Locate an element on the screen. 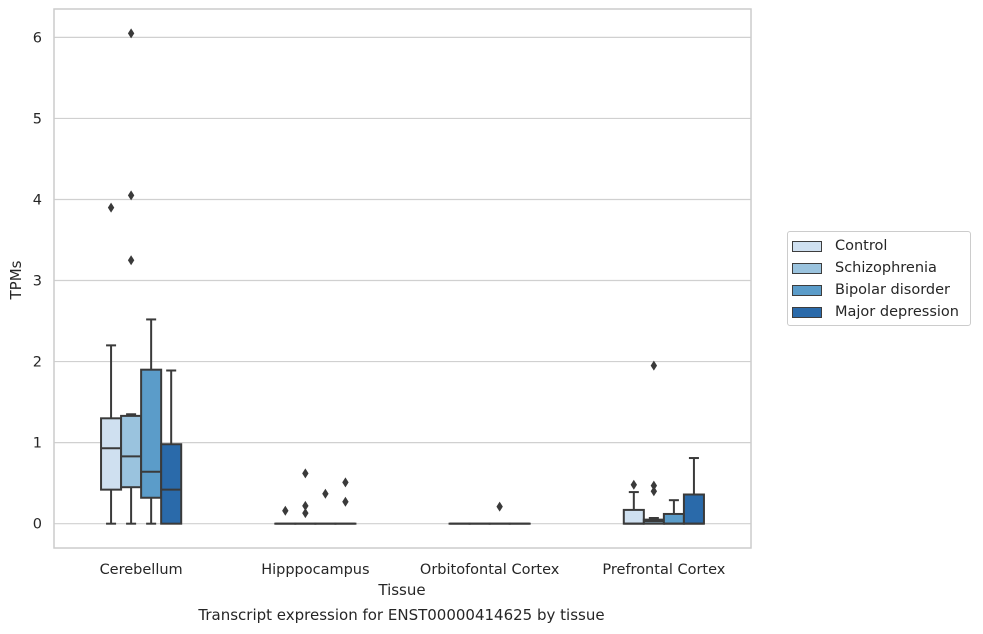 The image size is (983, 634). box-bipolar-disorder-cerebellum is located at coordinates (151, 421).